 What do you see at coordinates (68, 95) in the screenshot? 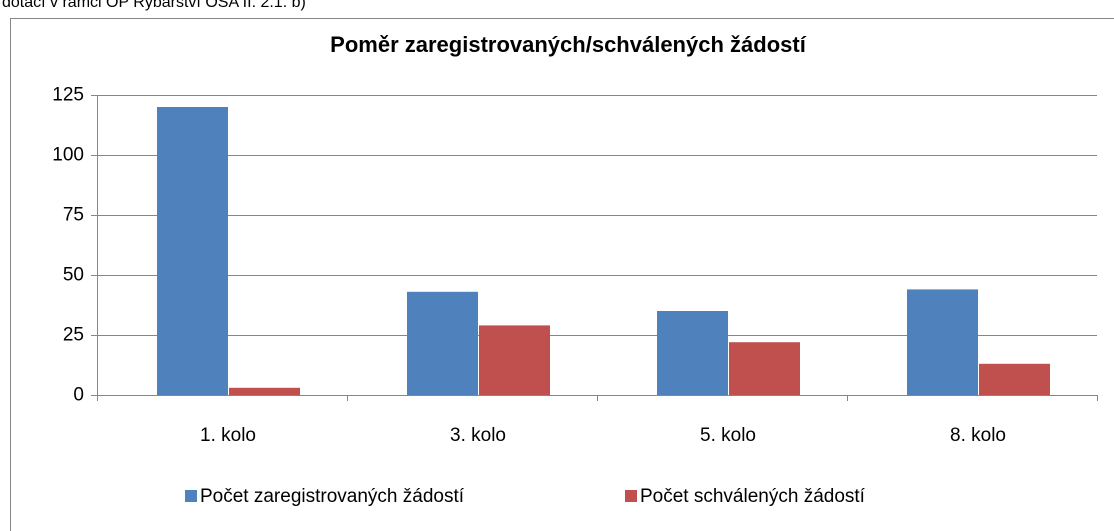
I see `y-tick-label: 125` at bounding box center [68, 95].